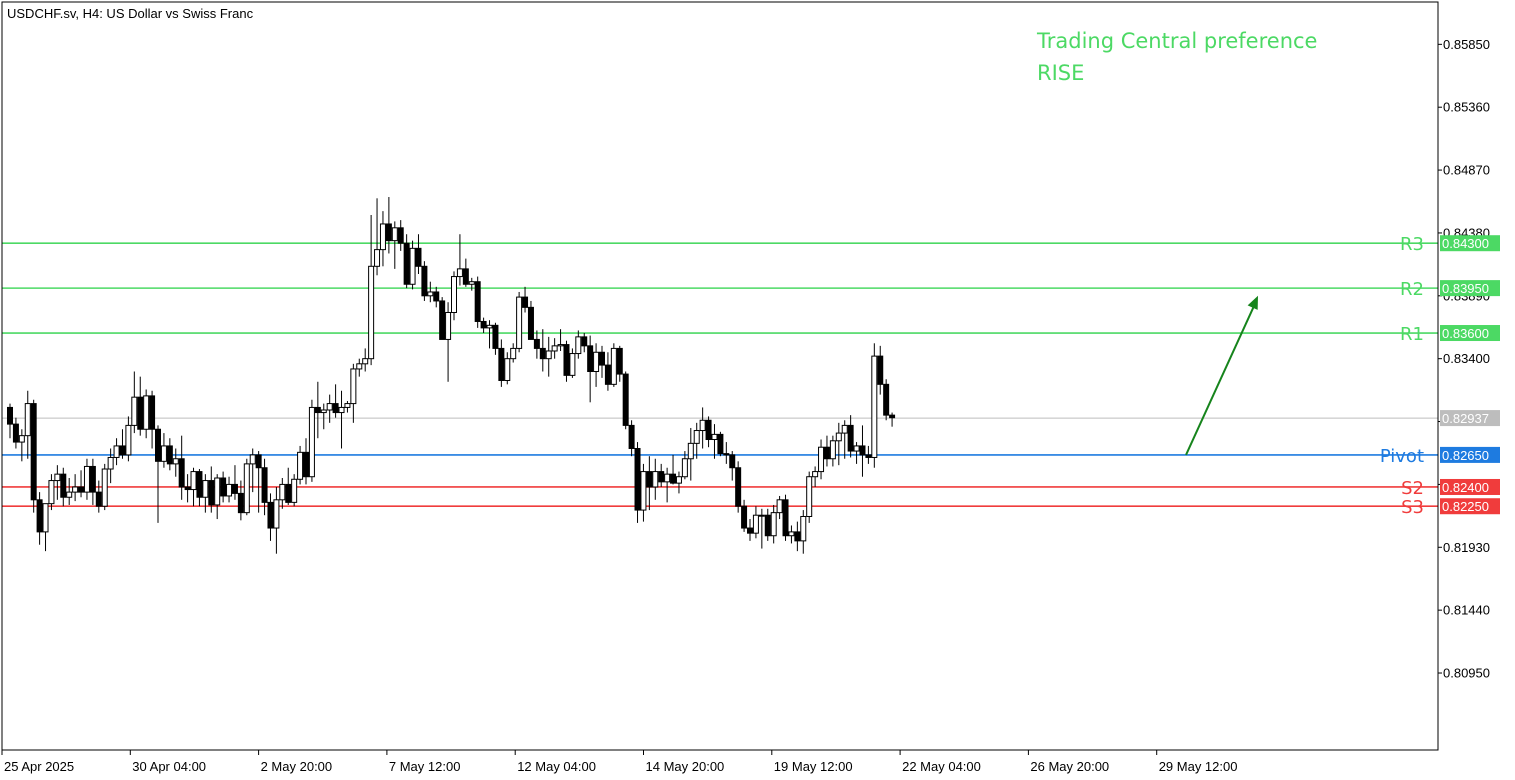  Describe the element at coordinates (297, 766) in the screenshot. I see `x-tick-label: 2 May 20:00` at that location.